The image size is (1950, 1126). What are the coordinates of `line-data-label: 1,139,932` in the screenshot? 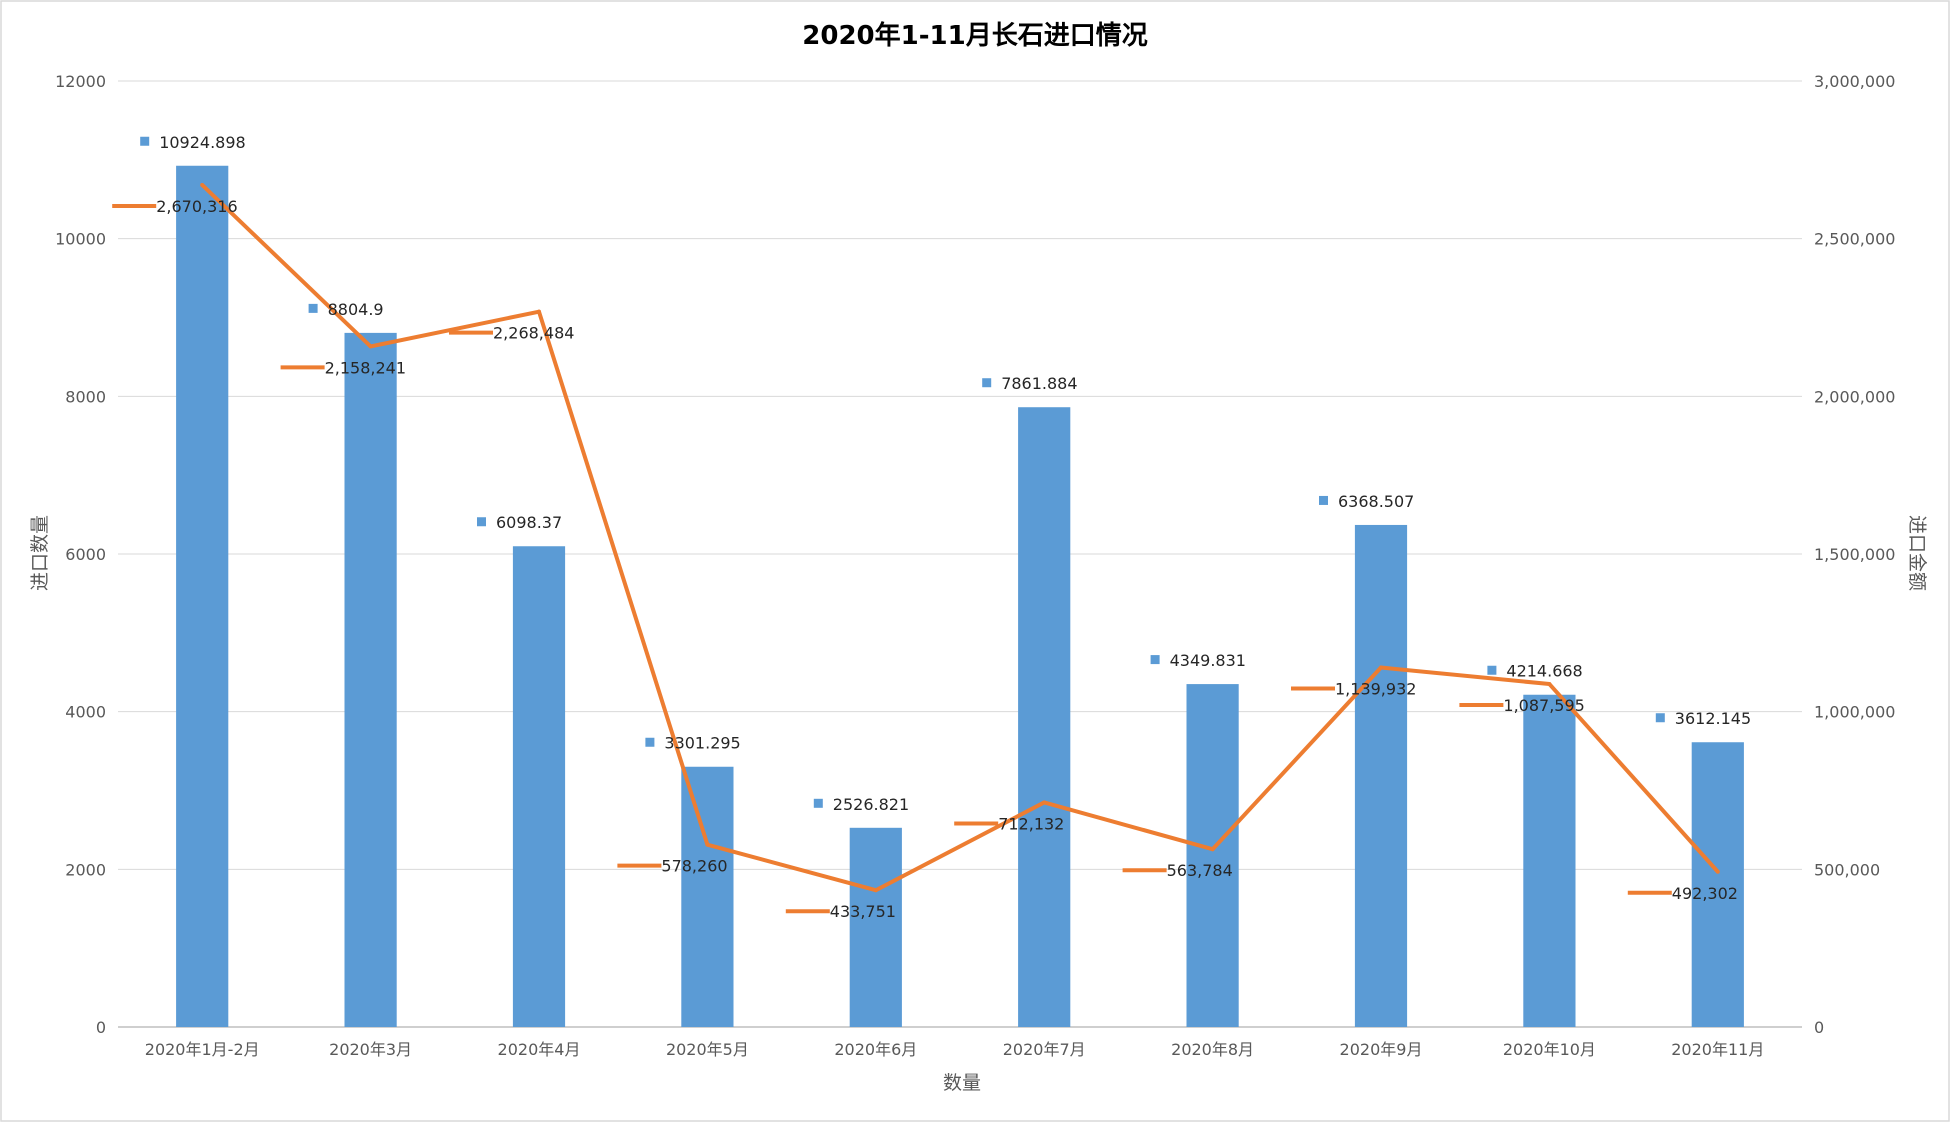 It's located at (1375, 689).